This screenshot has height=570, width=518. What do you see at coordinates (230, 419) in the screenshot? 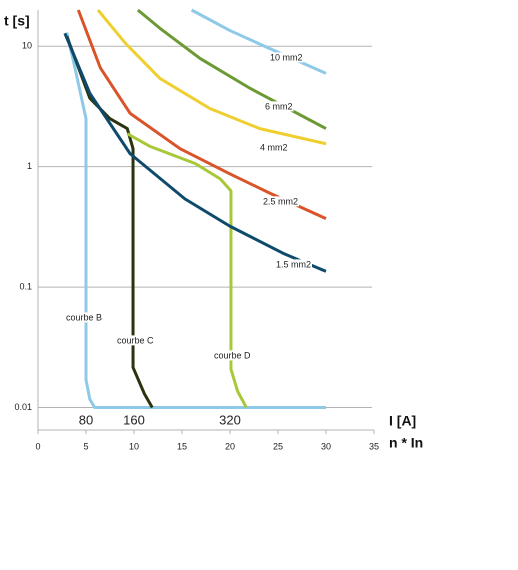
I see `current-label: 320` at bounding box center [230, 419].